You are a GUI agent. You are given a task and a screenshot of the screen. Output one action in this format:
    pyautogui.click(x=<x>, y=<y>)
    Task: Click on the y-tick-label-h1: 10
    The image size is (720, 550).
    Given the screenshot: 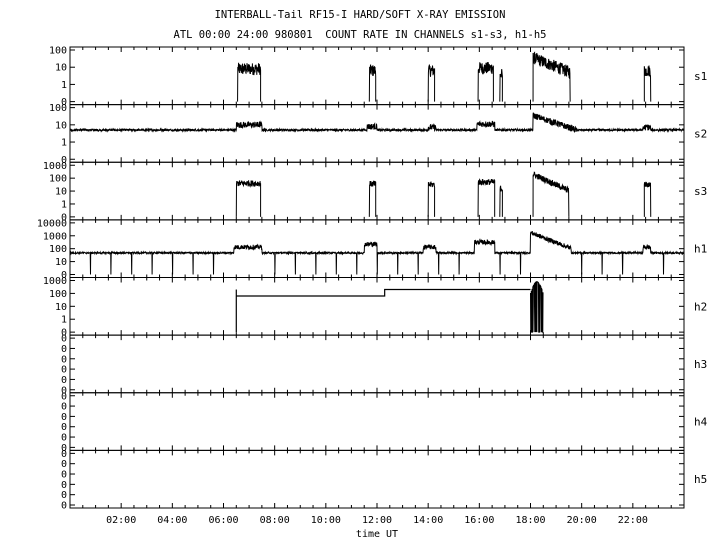 What is the action you would take?
    pyautogui.click(x=61, y=262)
    